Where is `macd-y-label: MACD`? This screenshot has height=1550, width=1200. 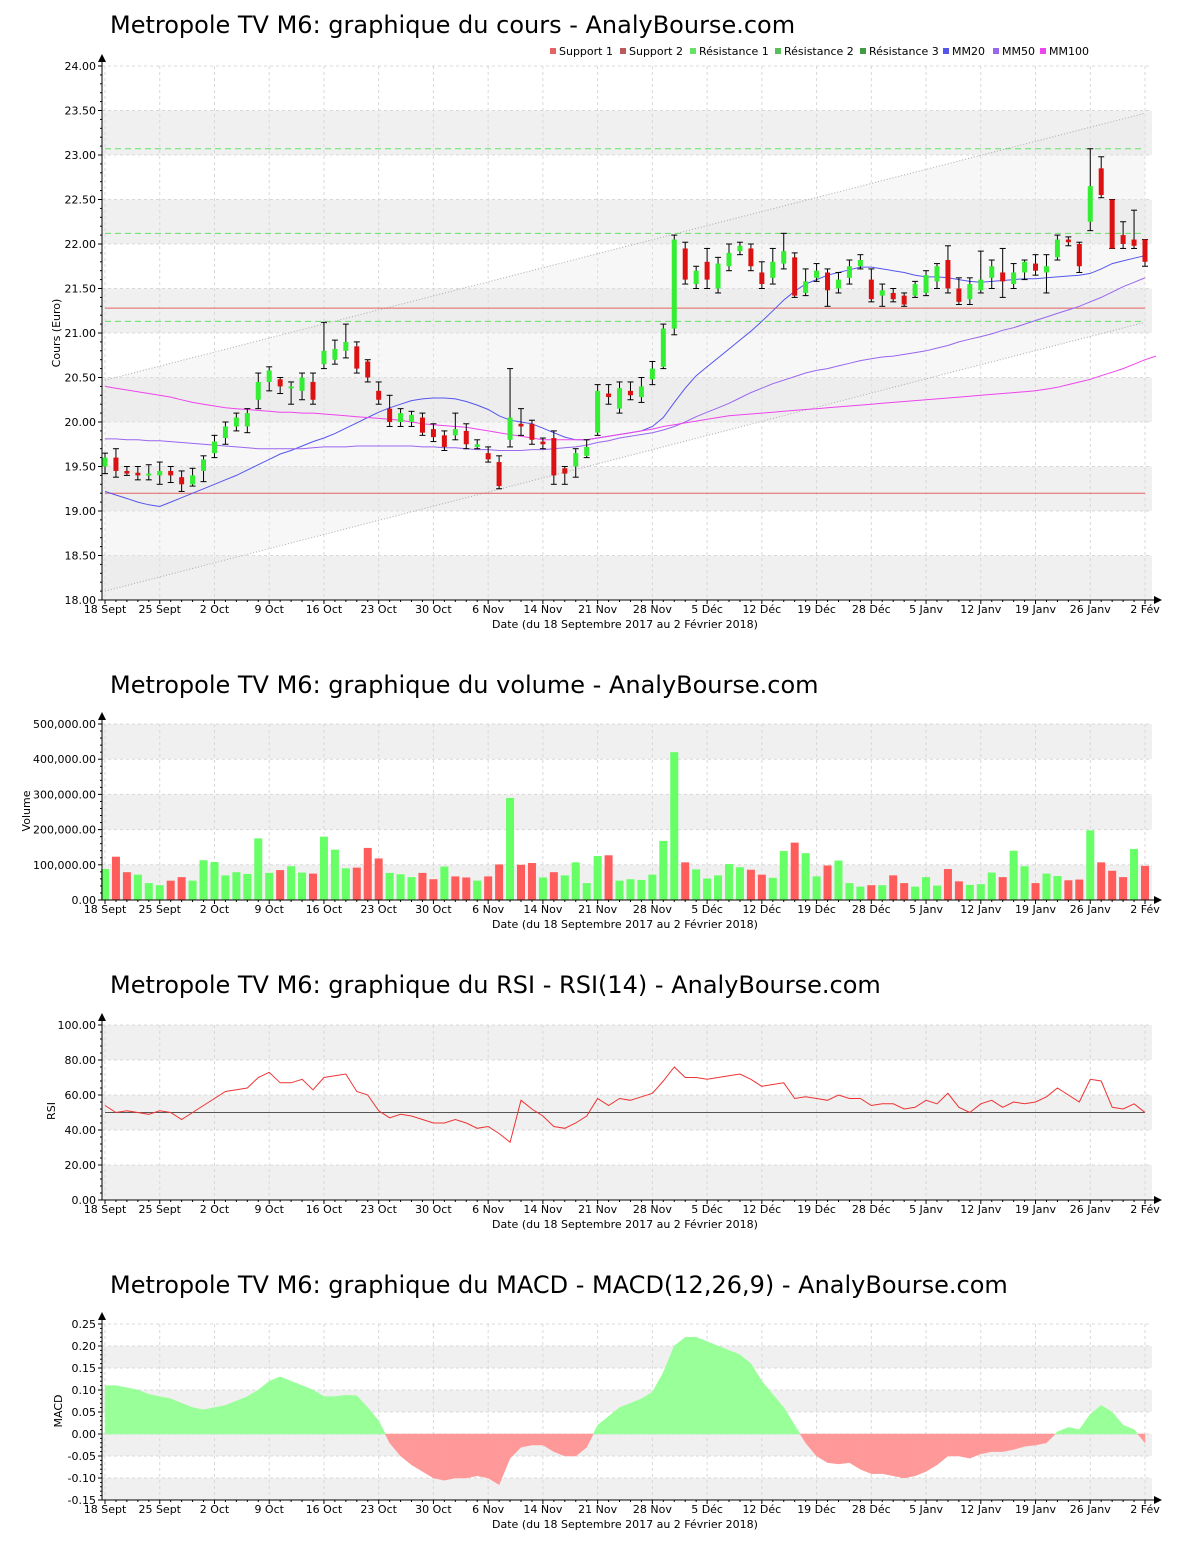 macd-y-label: MACD is located at coordinates (58, 1411).